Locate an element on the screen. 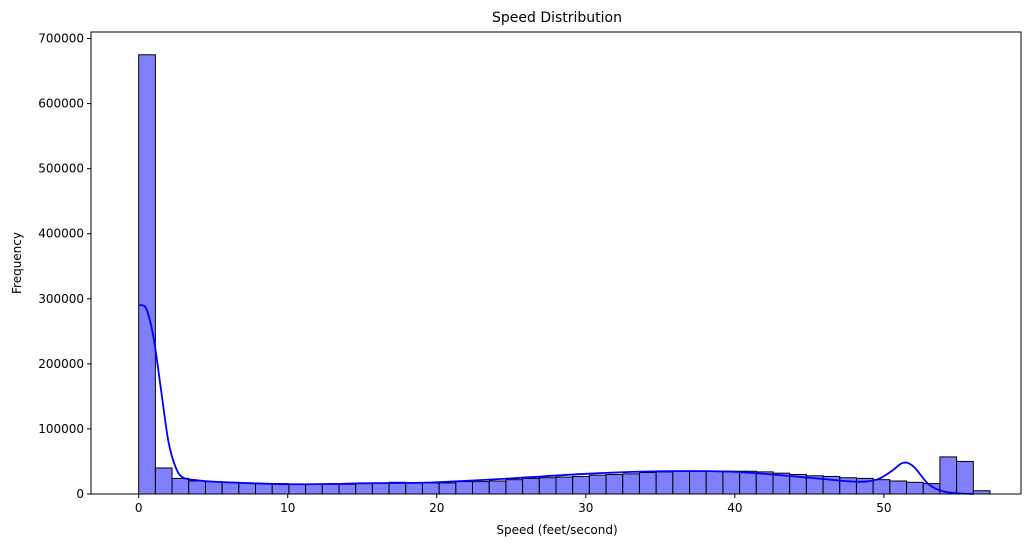 This screenshot has height=547, width=1031. chart-title: Speed Distribution is located at coordinates (557, 18).